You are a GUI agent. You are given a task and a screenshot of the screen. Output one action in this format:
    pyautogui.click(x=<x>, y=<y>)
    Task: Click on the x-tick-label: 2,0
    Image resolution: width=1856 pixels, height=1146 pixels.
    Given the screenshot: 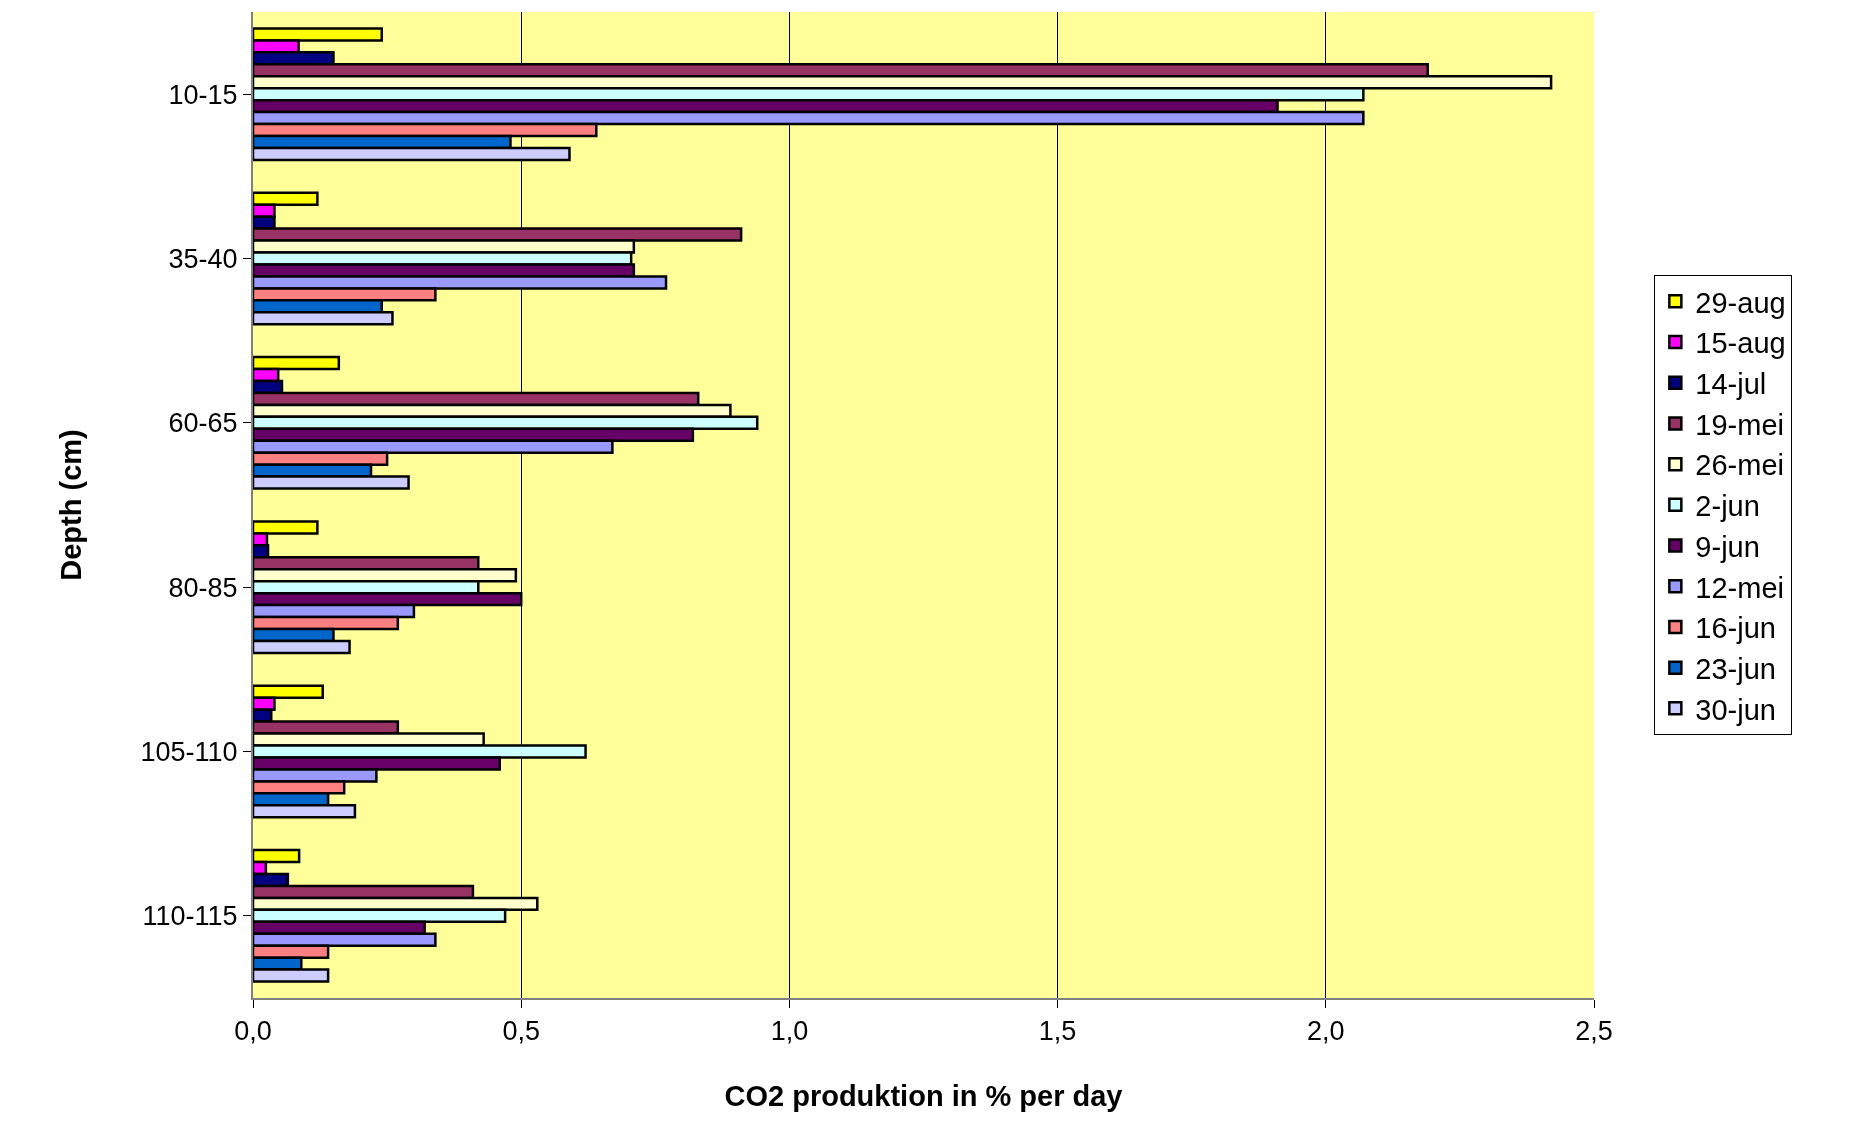 What is the action you would take?
    pyautogui.click(x=1326, y=1031)
    